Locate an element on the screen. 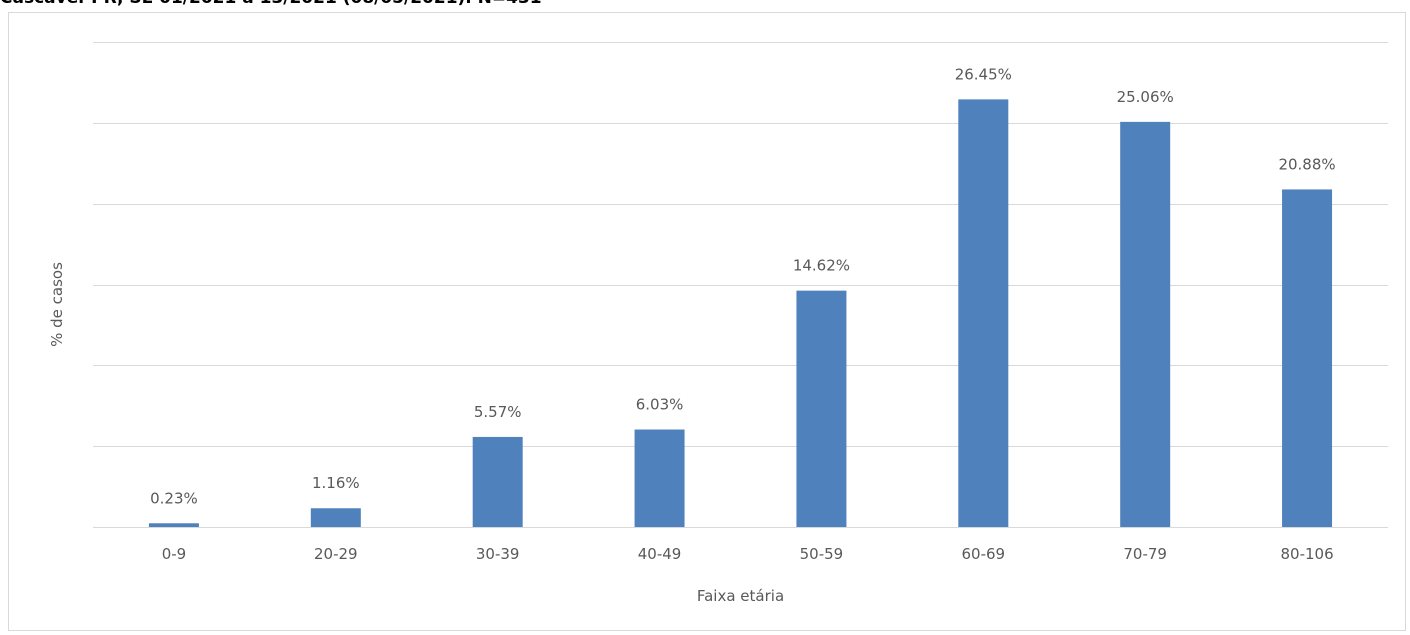  data-label: 0.23% is located at coordinates (174, 498).